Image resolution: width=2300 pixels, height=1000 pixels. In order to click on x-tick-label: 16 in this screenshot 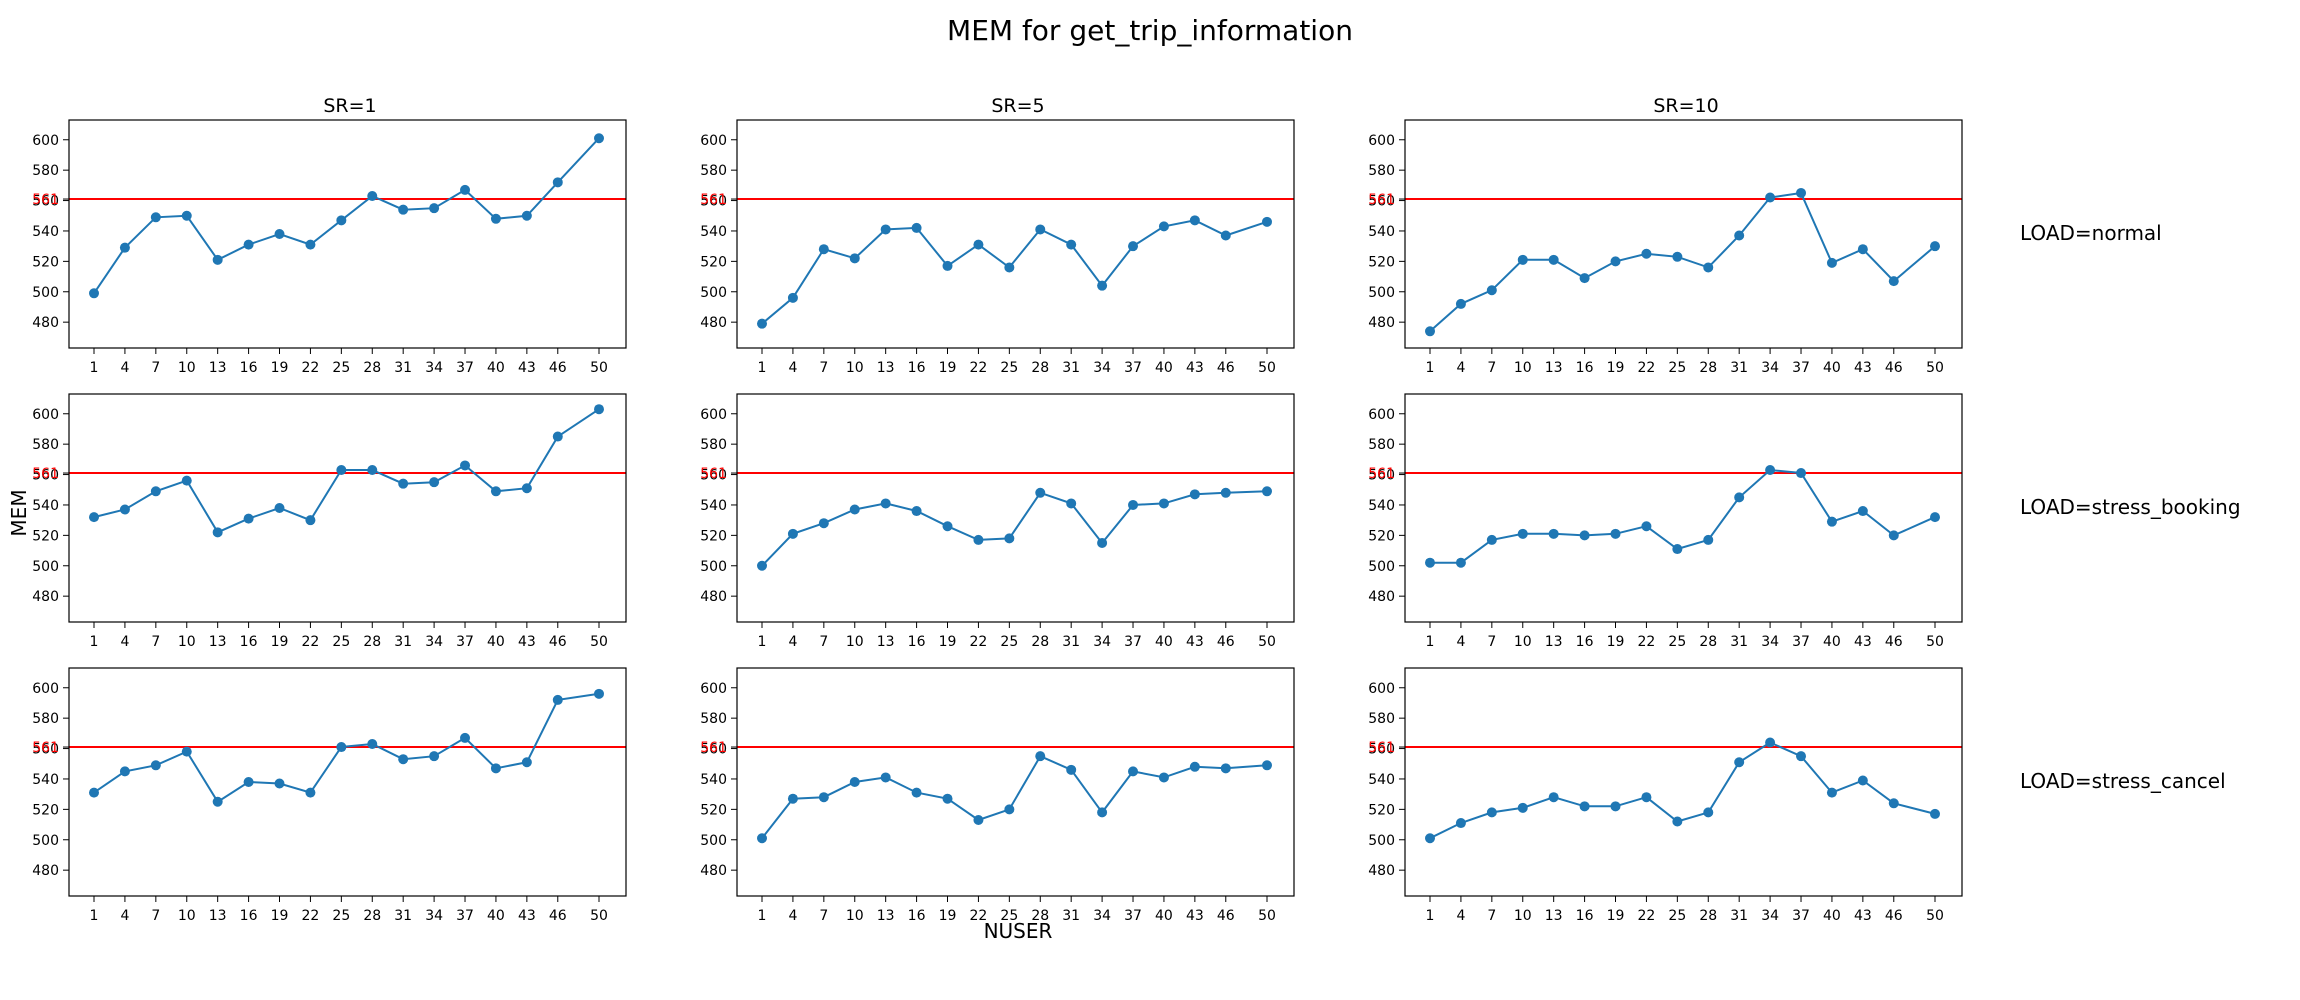, I will do `click(1585, 642)`.